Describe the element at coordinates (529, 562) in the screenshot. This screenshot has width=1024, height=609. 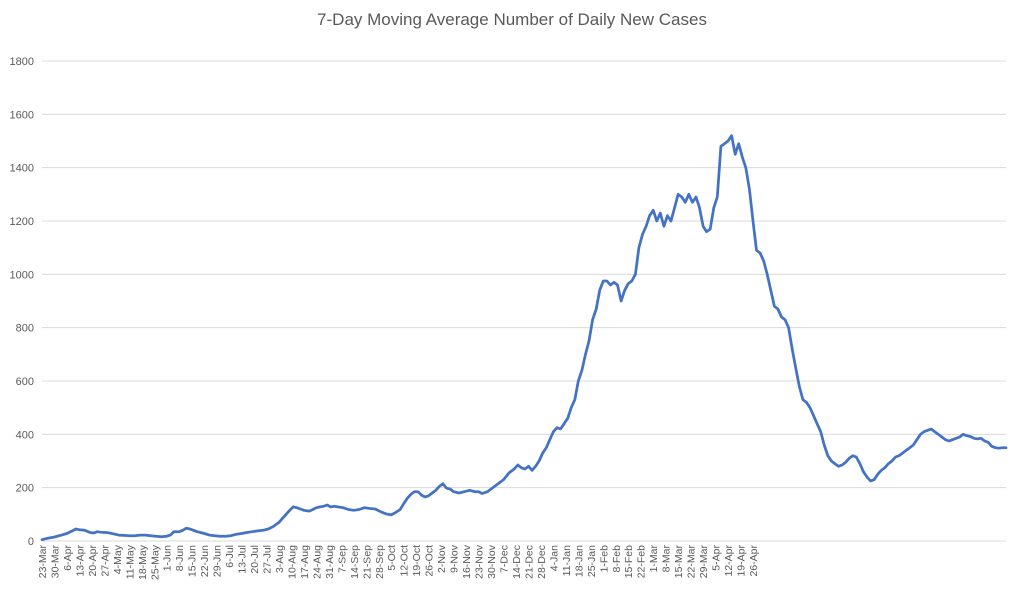
I see `x-tick-label: 21-Dec` at that location.